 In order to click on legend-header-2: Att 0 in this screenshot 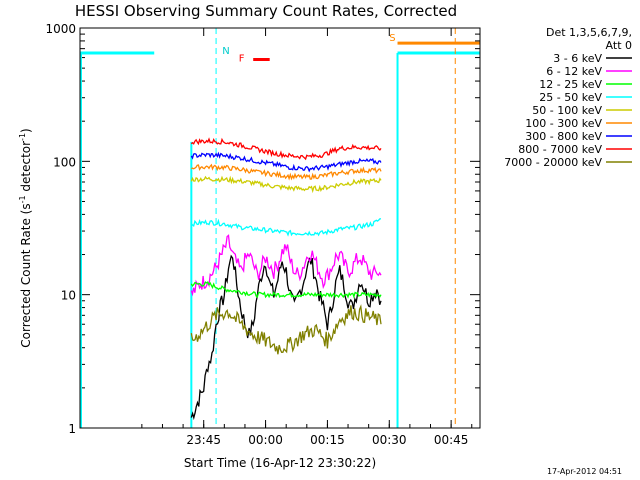, I will do `click(619, 45)`.